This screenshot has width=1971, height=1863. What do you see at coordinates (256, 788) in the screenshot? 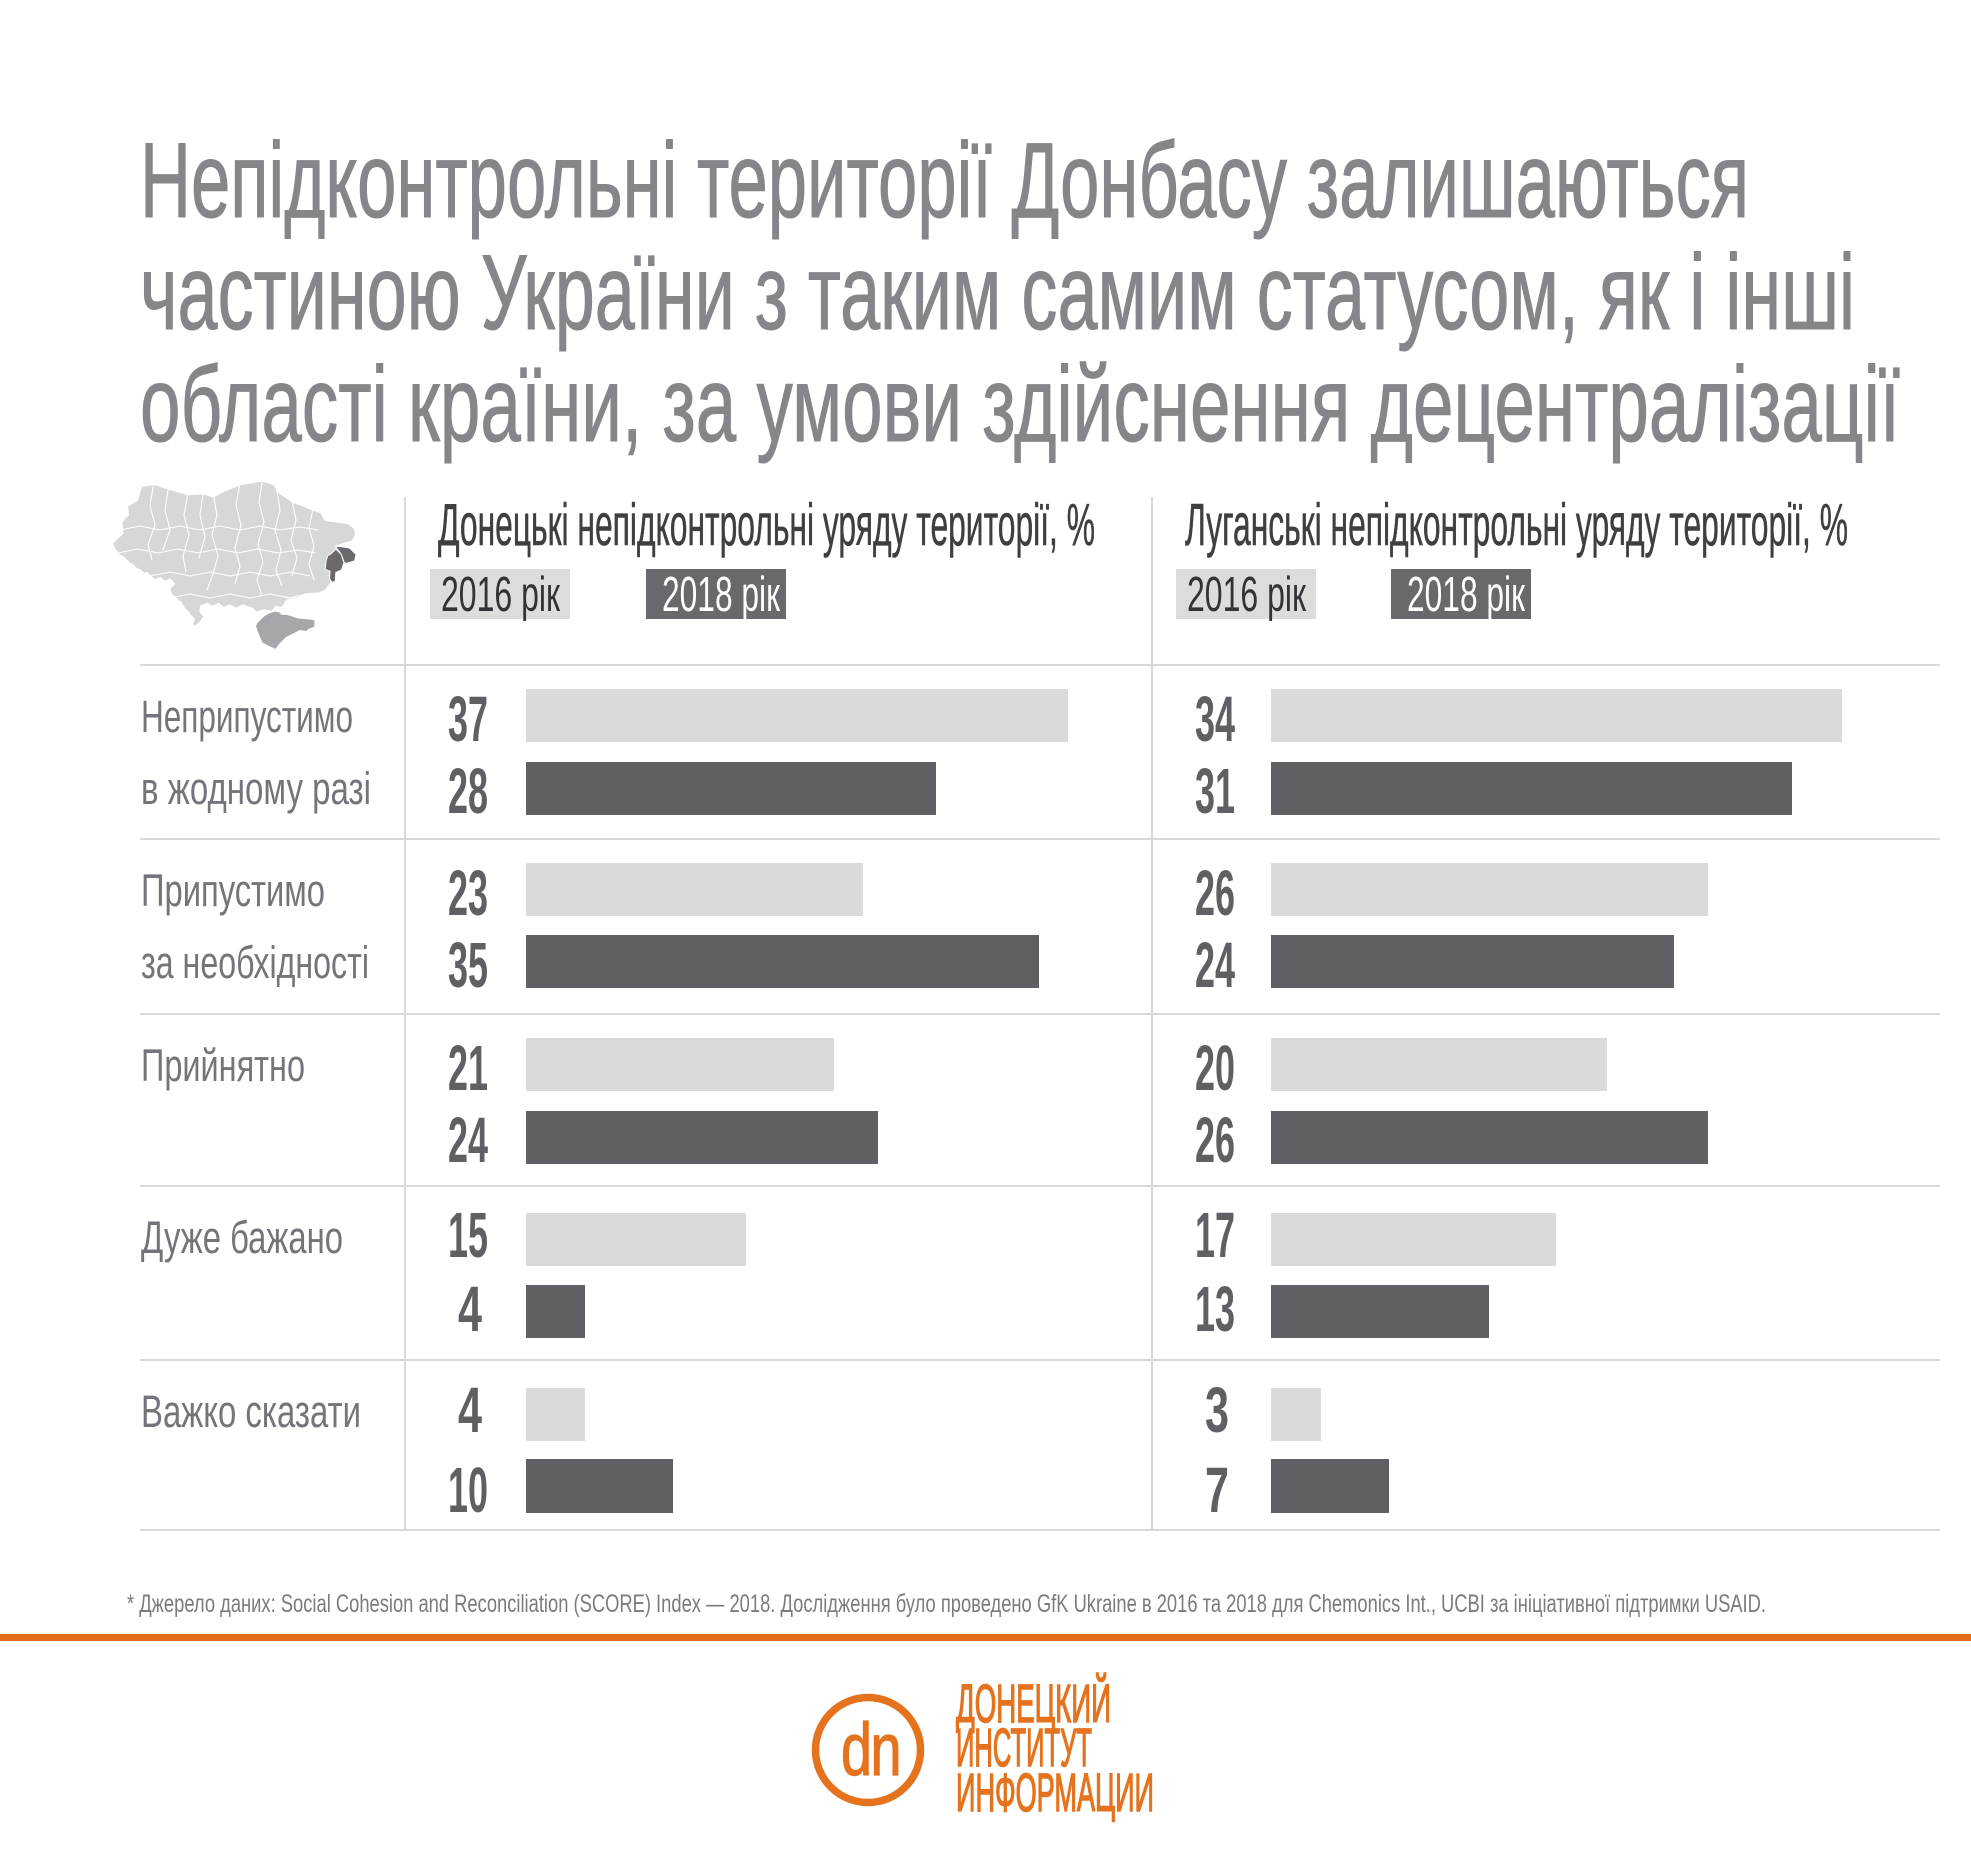
I see `svg-text: в жодному разі` at bounding box center [256, 788].